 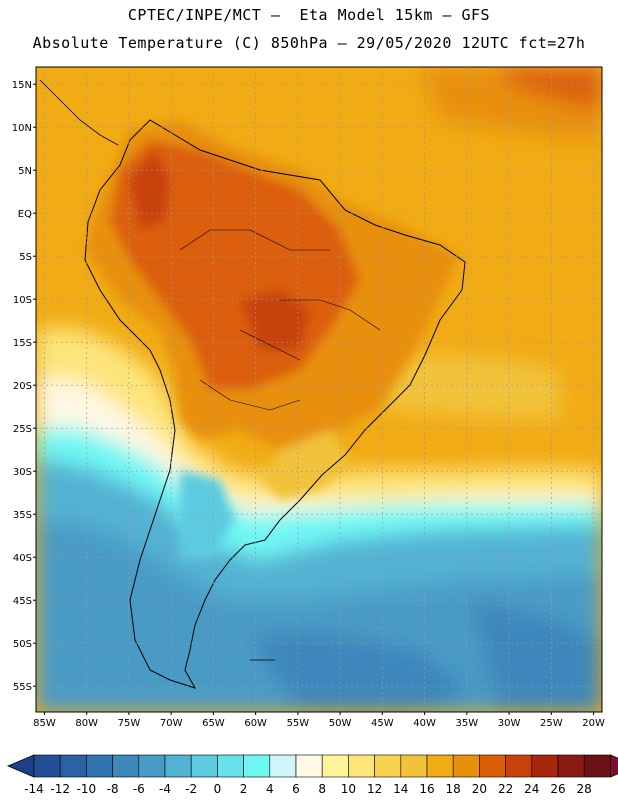 I want to click on colorbar-label: 8, so click(x=322, y=789).